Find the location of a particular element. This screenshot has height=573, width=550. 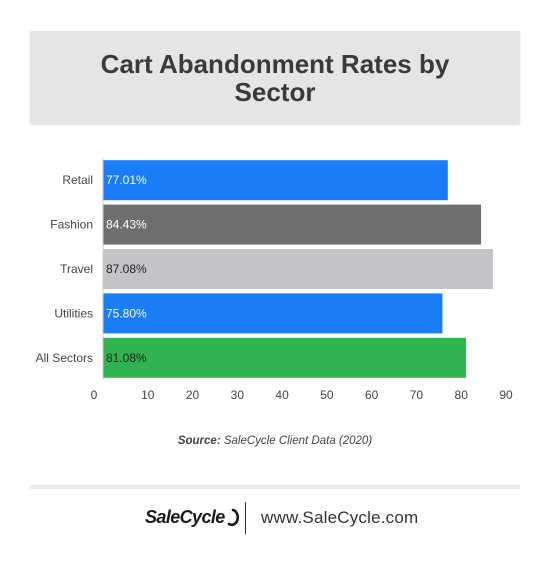

category-label: All Sectors is located at coordinates (64, 358).